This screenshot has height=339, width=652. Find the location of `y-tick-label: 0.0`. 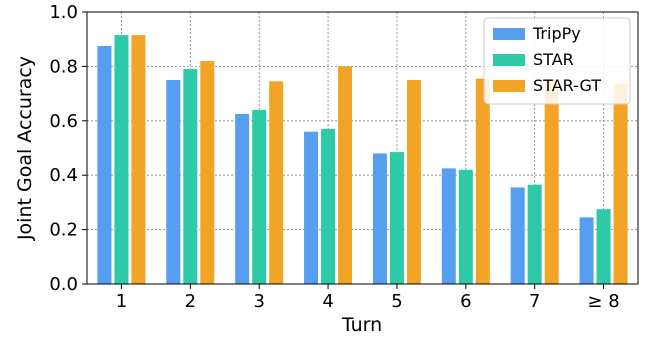

y-tick-label: 0.0 is located at coordinates (63, 284).